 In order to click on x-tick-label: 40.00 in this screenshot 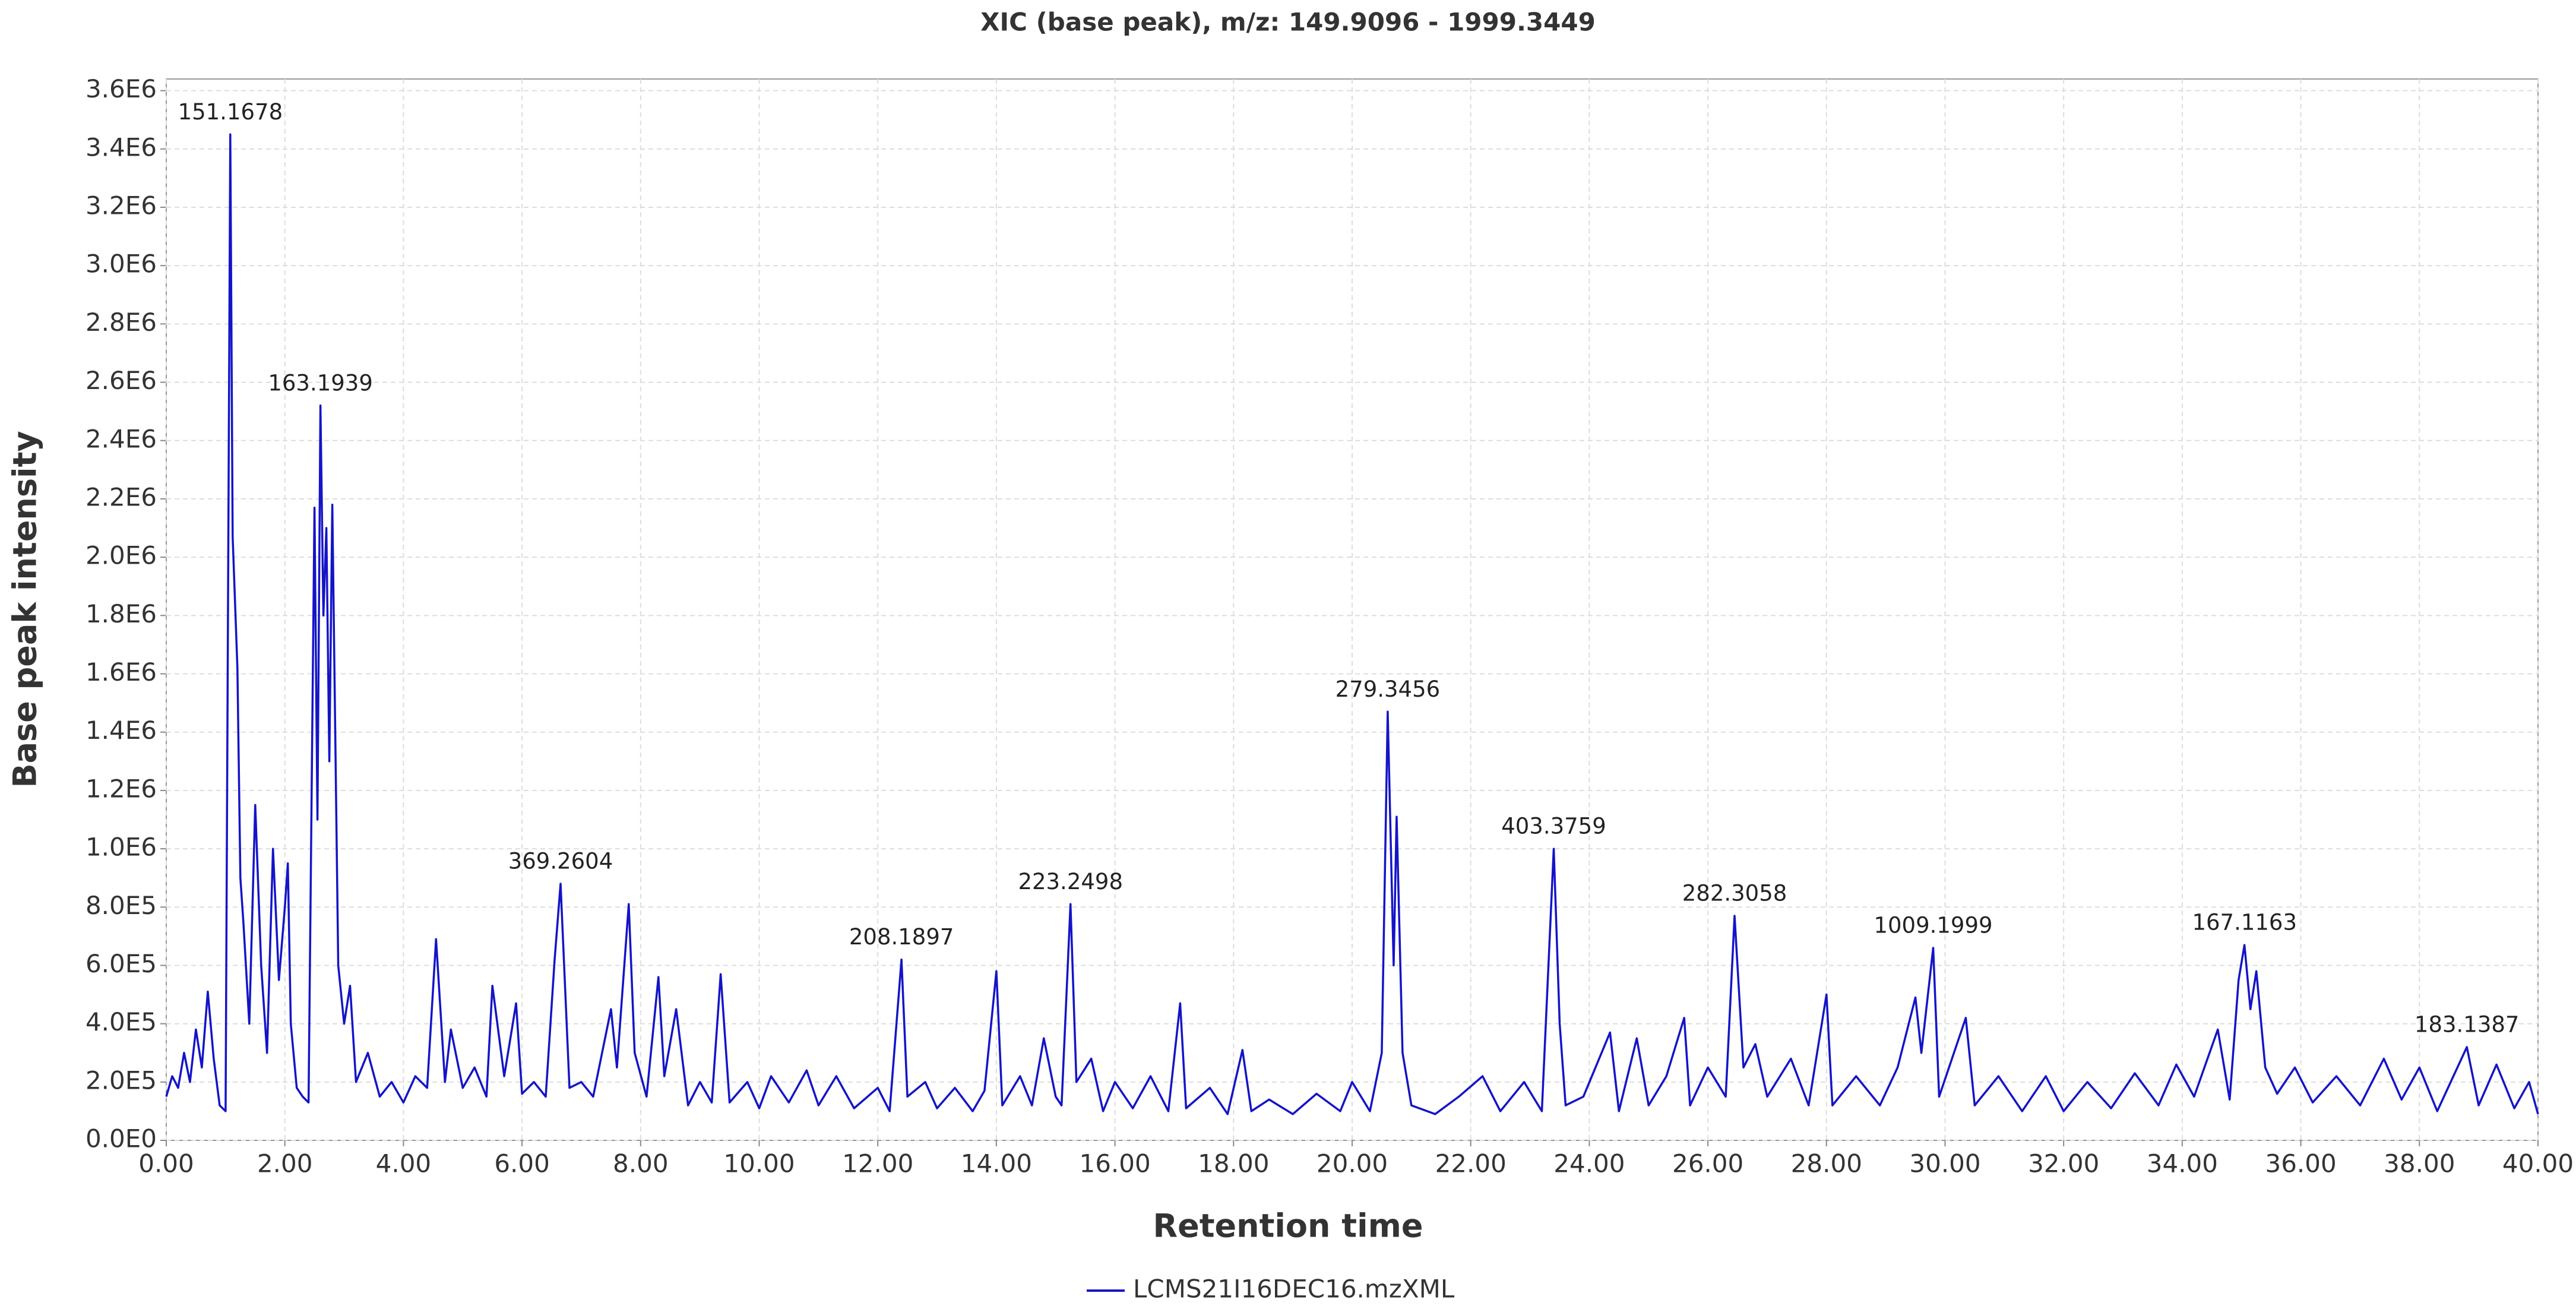, I will do `click(2538, 1163)`.